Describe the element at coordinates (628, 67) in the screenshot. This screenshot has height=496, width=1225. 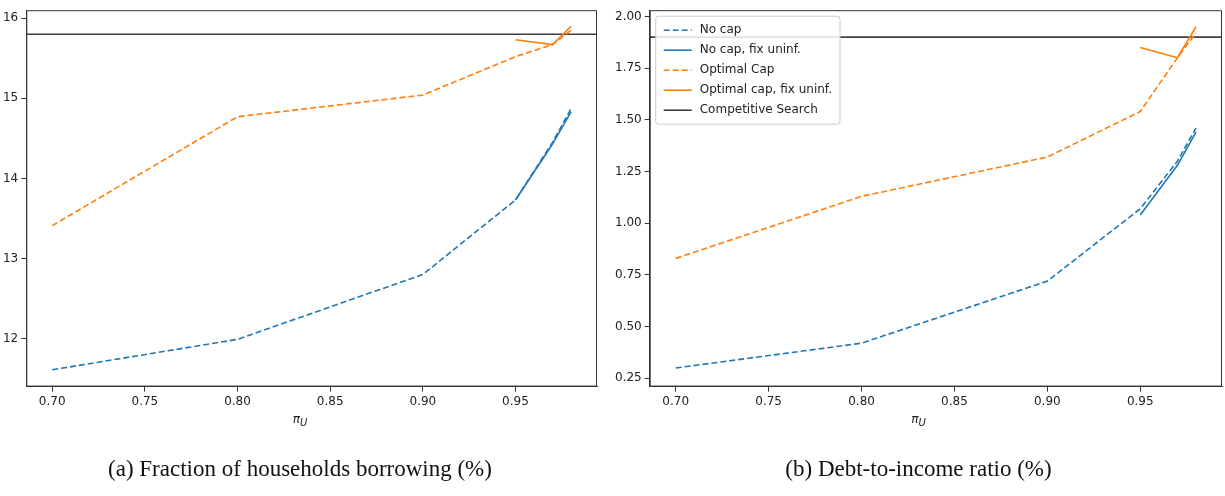
I see `y-tick-label: 1.75` at that location.